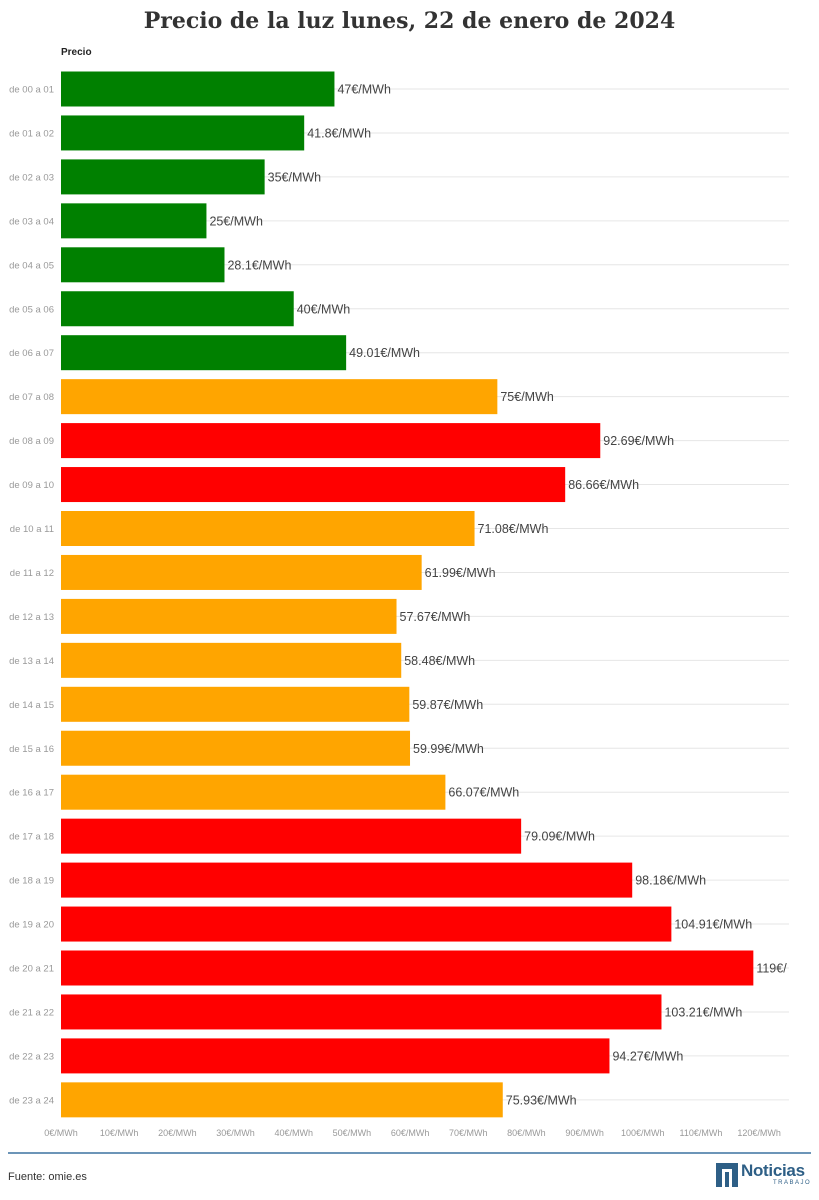 The height and width of the screenshot is (1200, 819). I want to click on data-label: 75.93€/MWh, so click(541, 1100).